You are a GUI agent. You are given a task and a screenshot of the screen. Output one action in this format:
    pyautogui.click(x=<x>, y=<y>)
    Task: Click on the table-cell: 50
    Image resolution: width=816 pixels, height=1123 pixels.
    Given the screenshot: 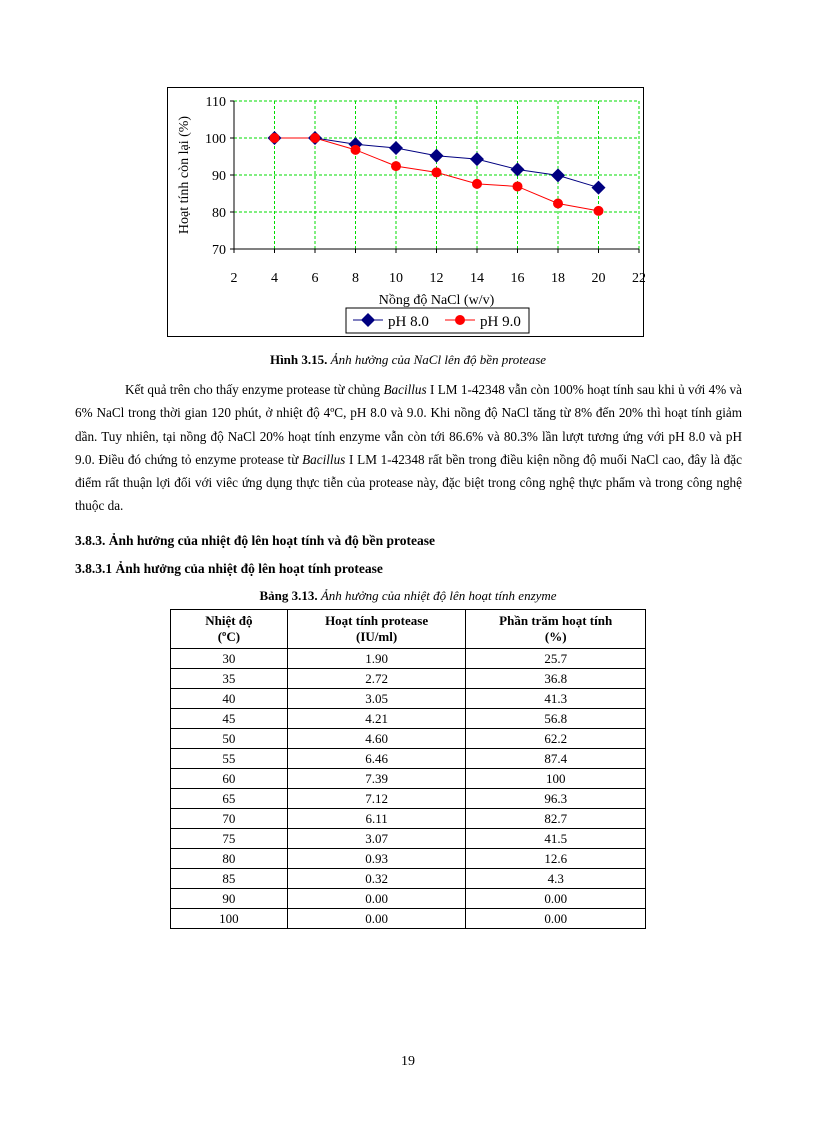 What is the action you would take?
    pyautogui.click(x=229, y=738)
    